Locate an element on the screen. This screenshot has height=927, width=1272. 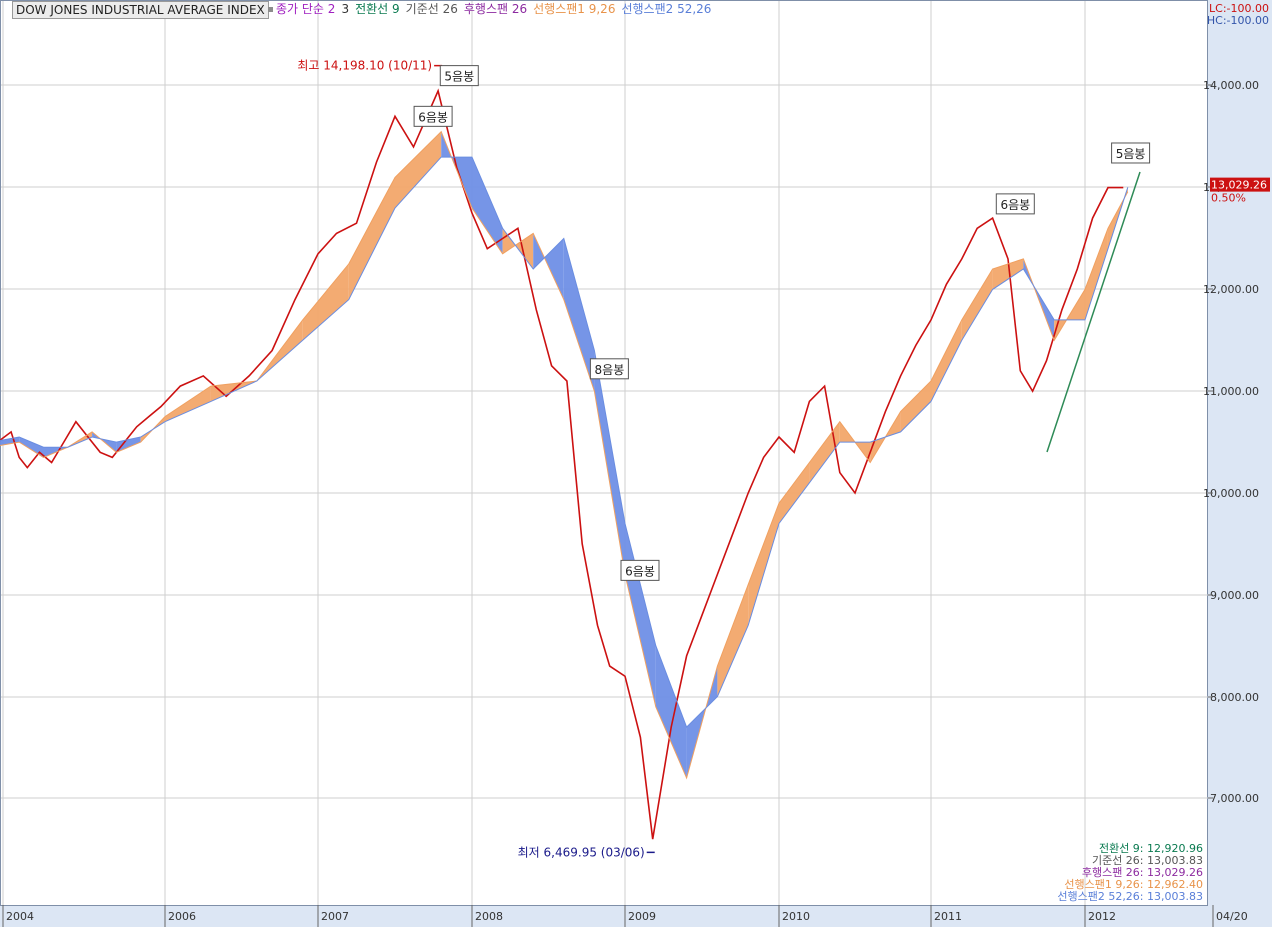
footer-value: 선행스팬1 9,26: 12,962.40 is located at coordinates (1133, 884).